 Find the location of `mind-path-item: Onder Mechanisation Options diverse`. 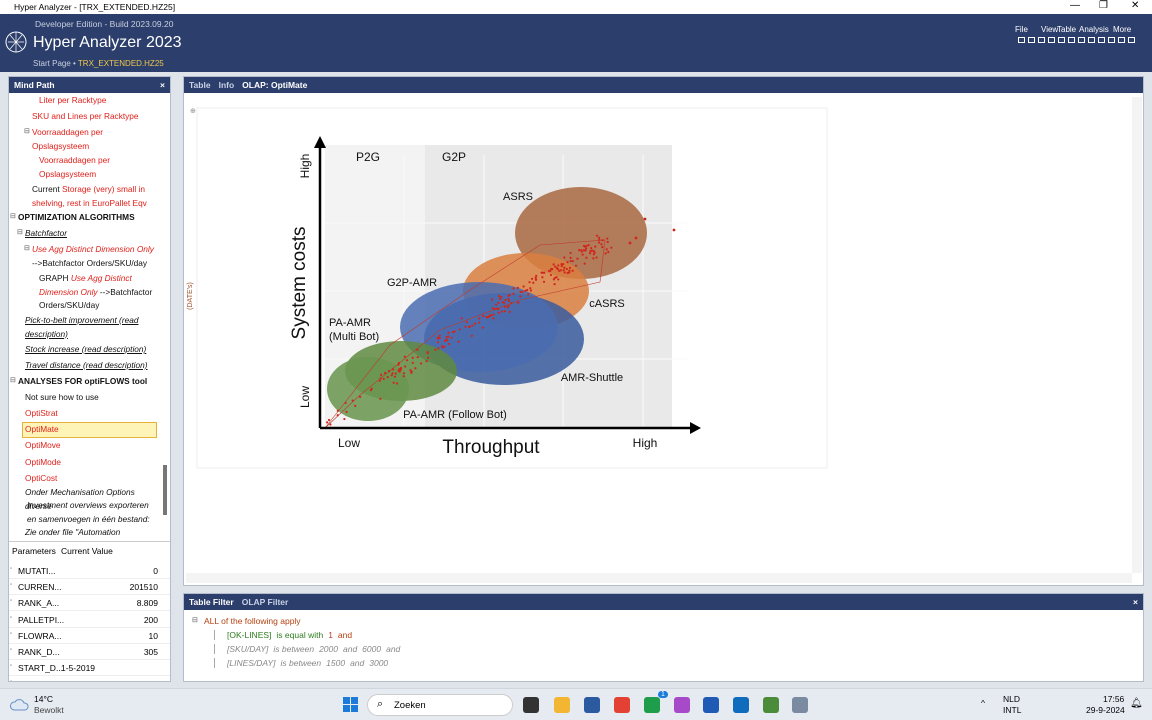

mind-path-item: Onder Mechanisation Options diverse is located at coordinates (91, 499).